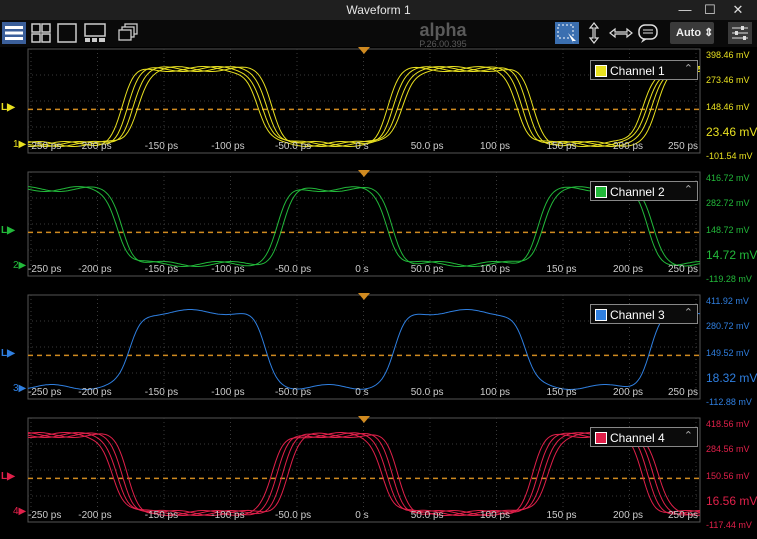 Image resolution: width=757 pixels, height=539 pixels. I want to click on vertical-scale-label: -119.28 mV, so click(729, 279).